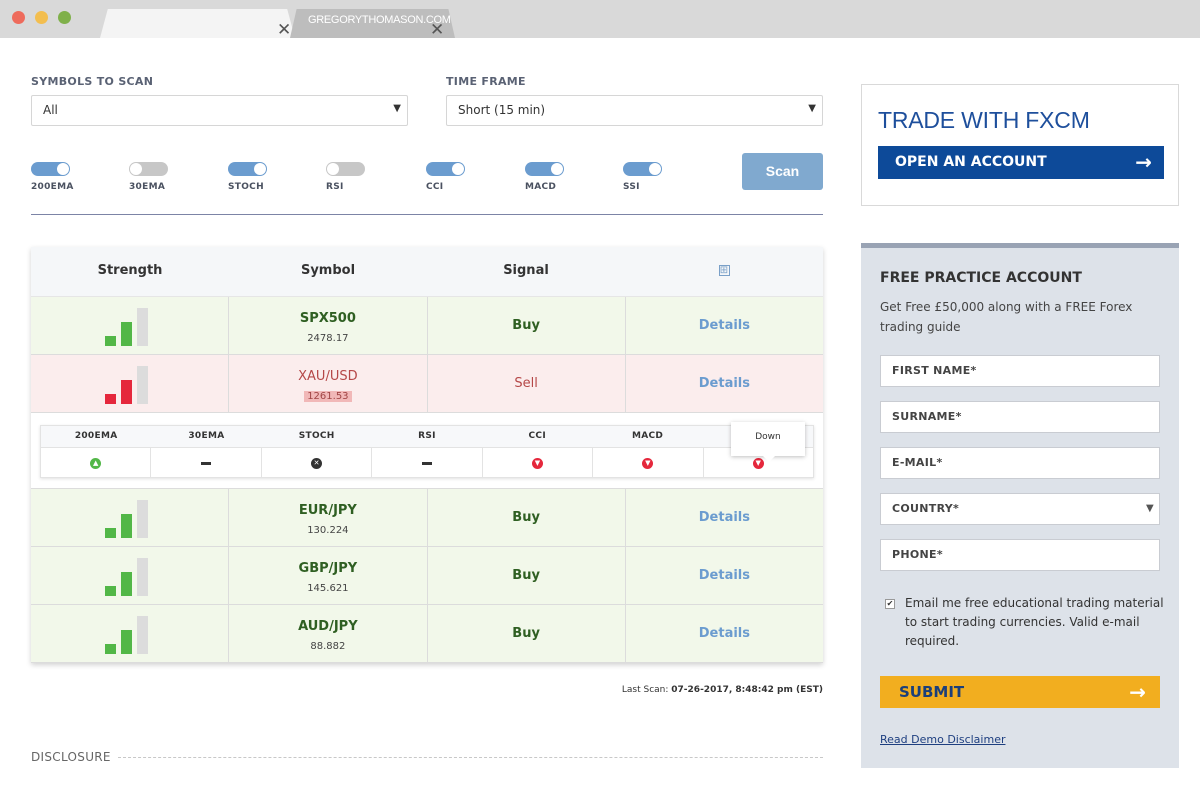 This screenshot has height=803, width=1200. Describe the element at coordinates (427, 634) in the screenshot. I see `table-row: AUD/JPY 88.882 Buy Details` at that location.